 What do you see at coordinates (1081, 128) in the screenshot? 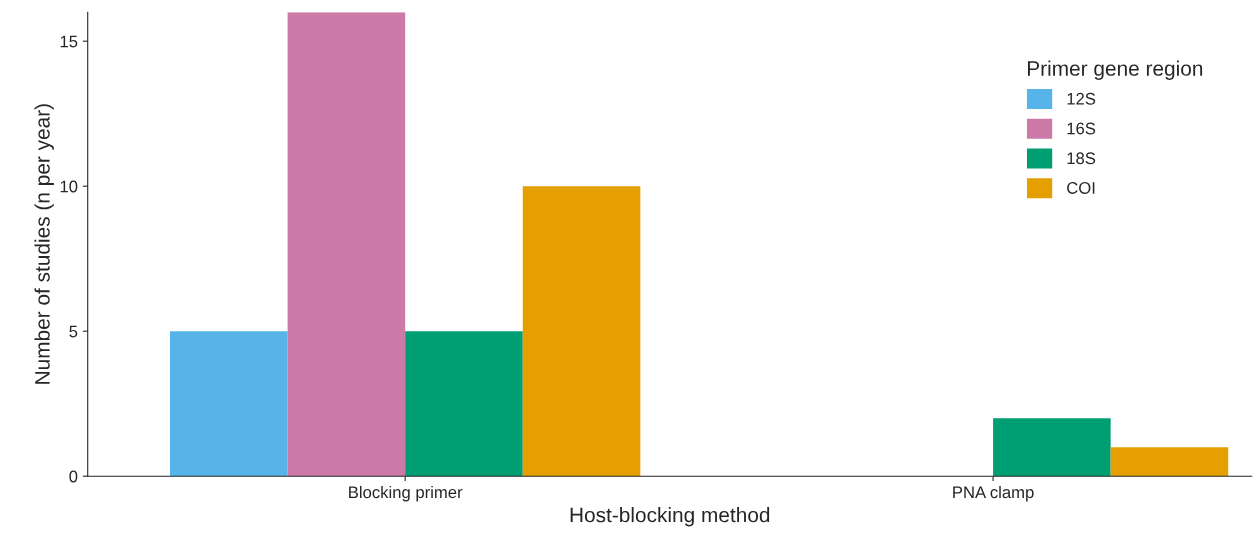
I see `legend-label: 16S` at bounding box center [1081, 128].